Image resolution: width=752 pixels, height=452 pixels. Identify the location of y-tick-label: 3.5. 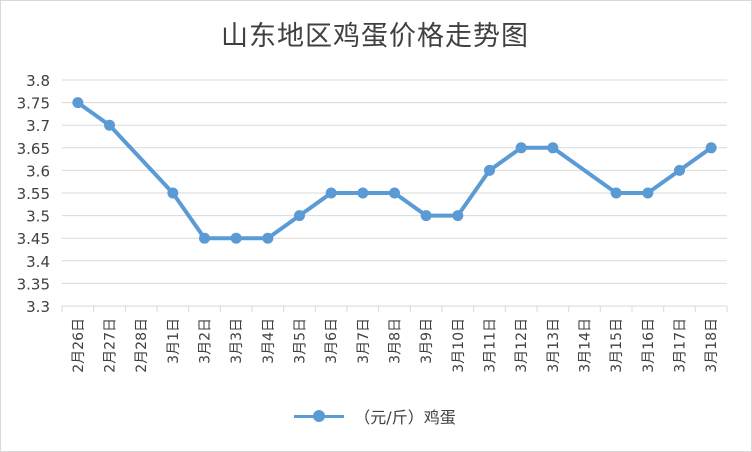
(38, 217).